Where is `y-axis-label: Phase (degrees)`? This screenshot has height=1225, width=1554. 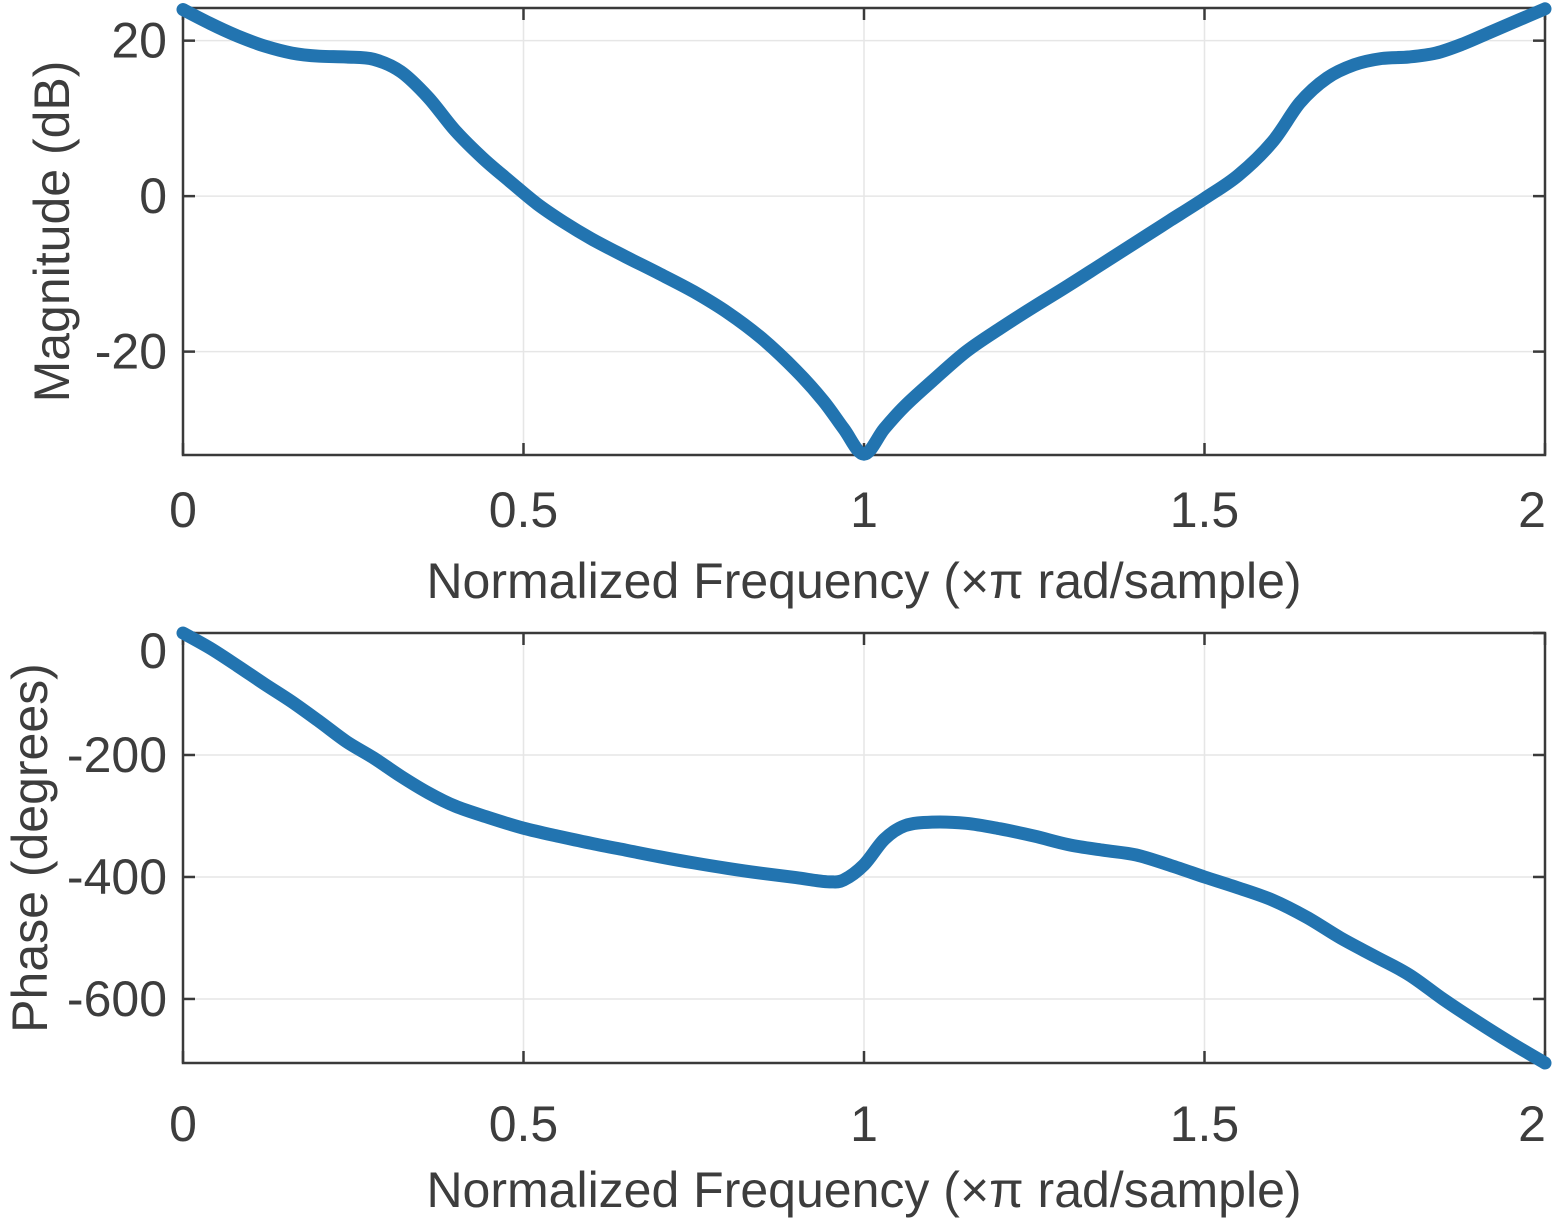 y-axis-label: Phase (degrees) is located at coordinates (30, 848).